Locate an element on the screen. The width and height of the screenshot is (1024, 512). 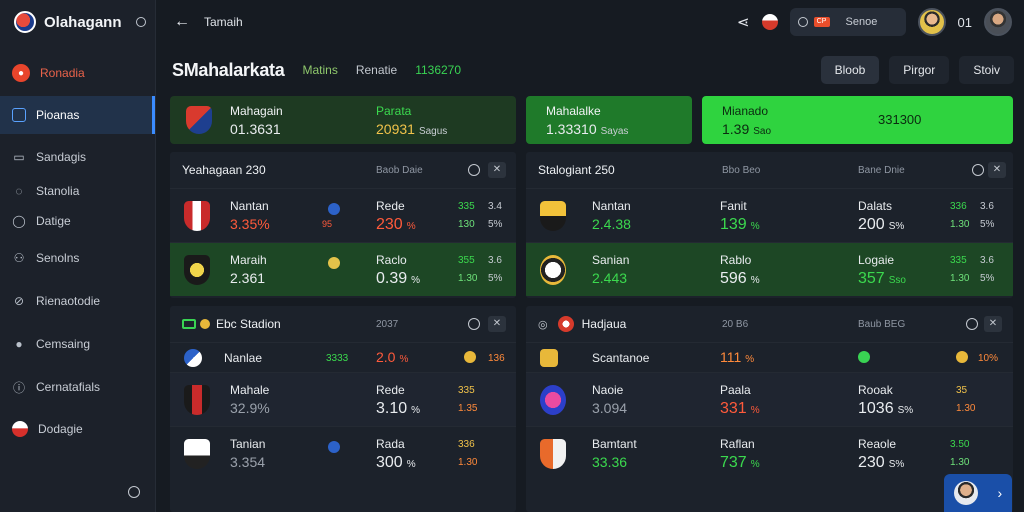
brand: Olahagann is located at coordinates (77, 22).